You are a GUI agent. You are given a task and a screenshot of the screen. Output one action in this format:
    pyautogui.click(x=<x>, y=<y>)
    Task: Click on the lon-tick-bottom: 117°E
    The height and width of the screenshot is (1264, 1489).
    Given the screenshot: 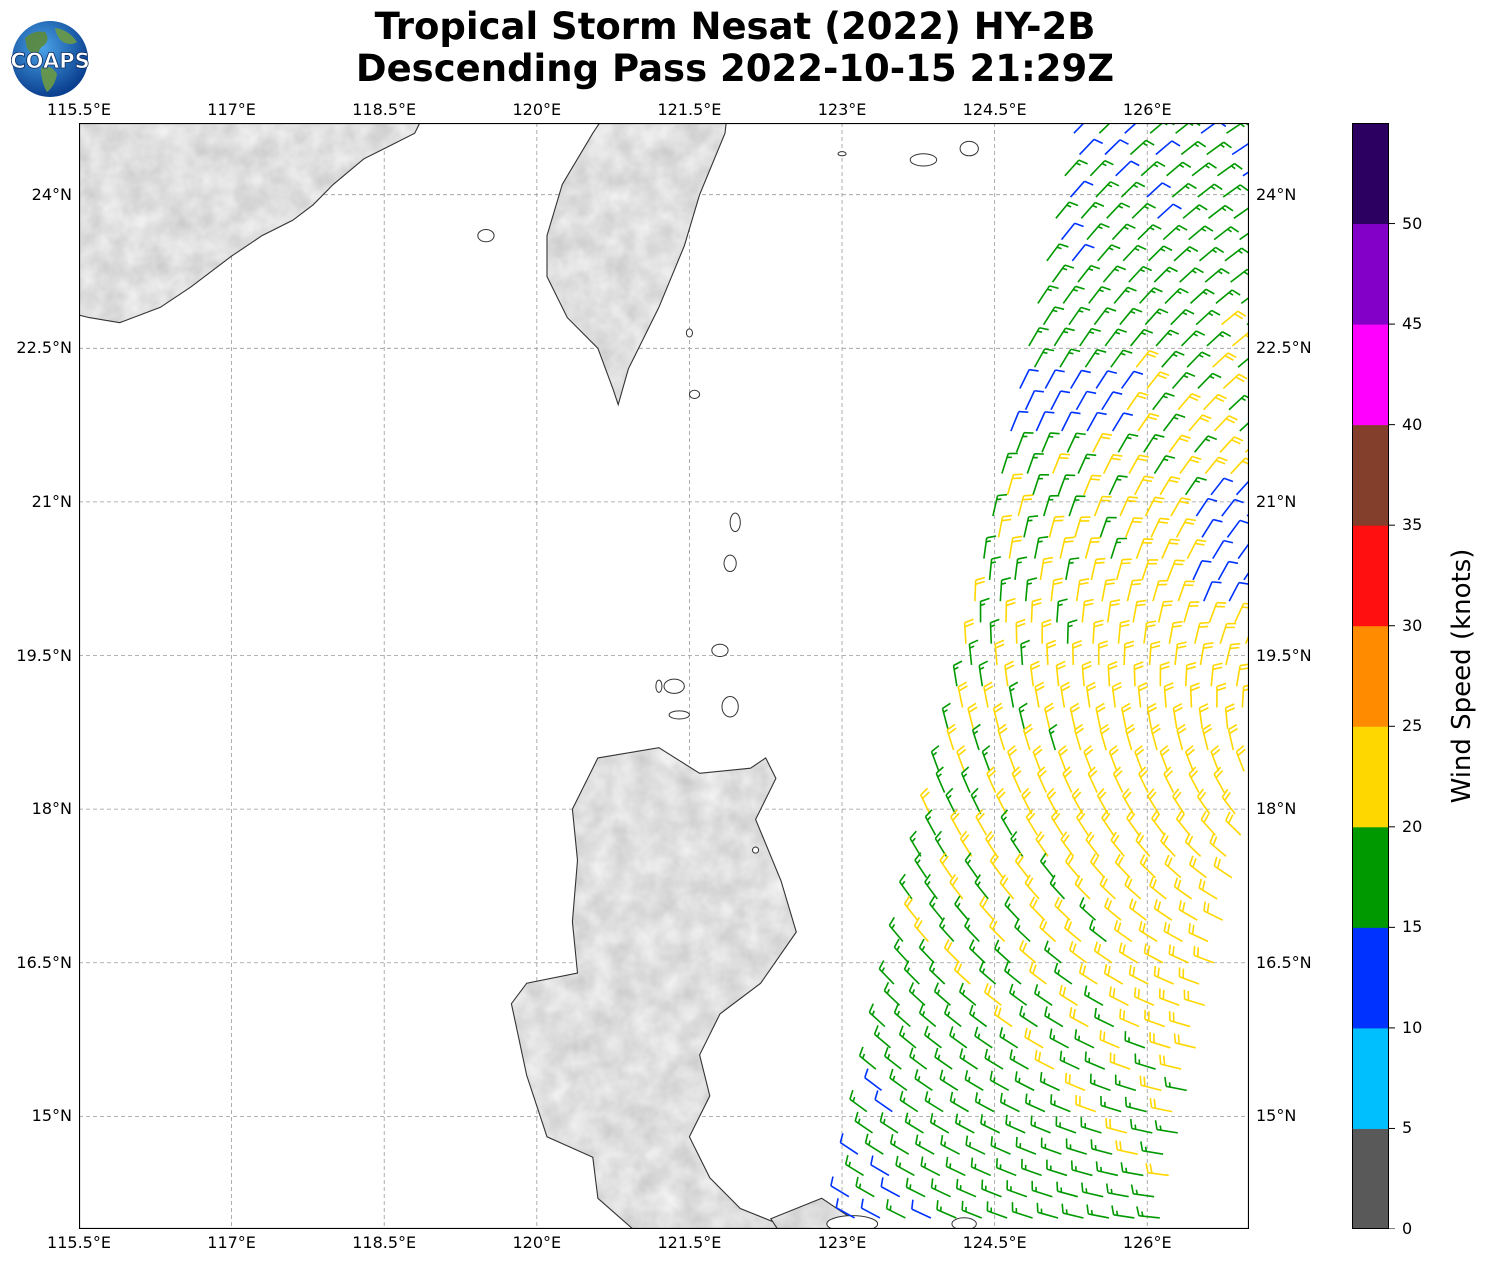 What is the action you would take?
    pyautogui.click(x=231, y=1242)
    